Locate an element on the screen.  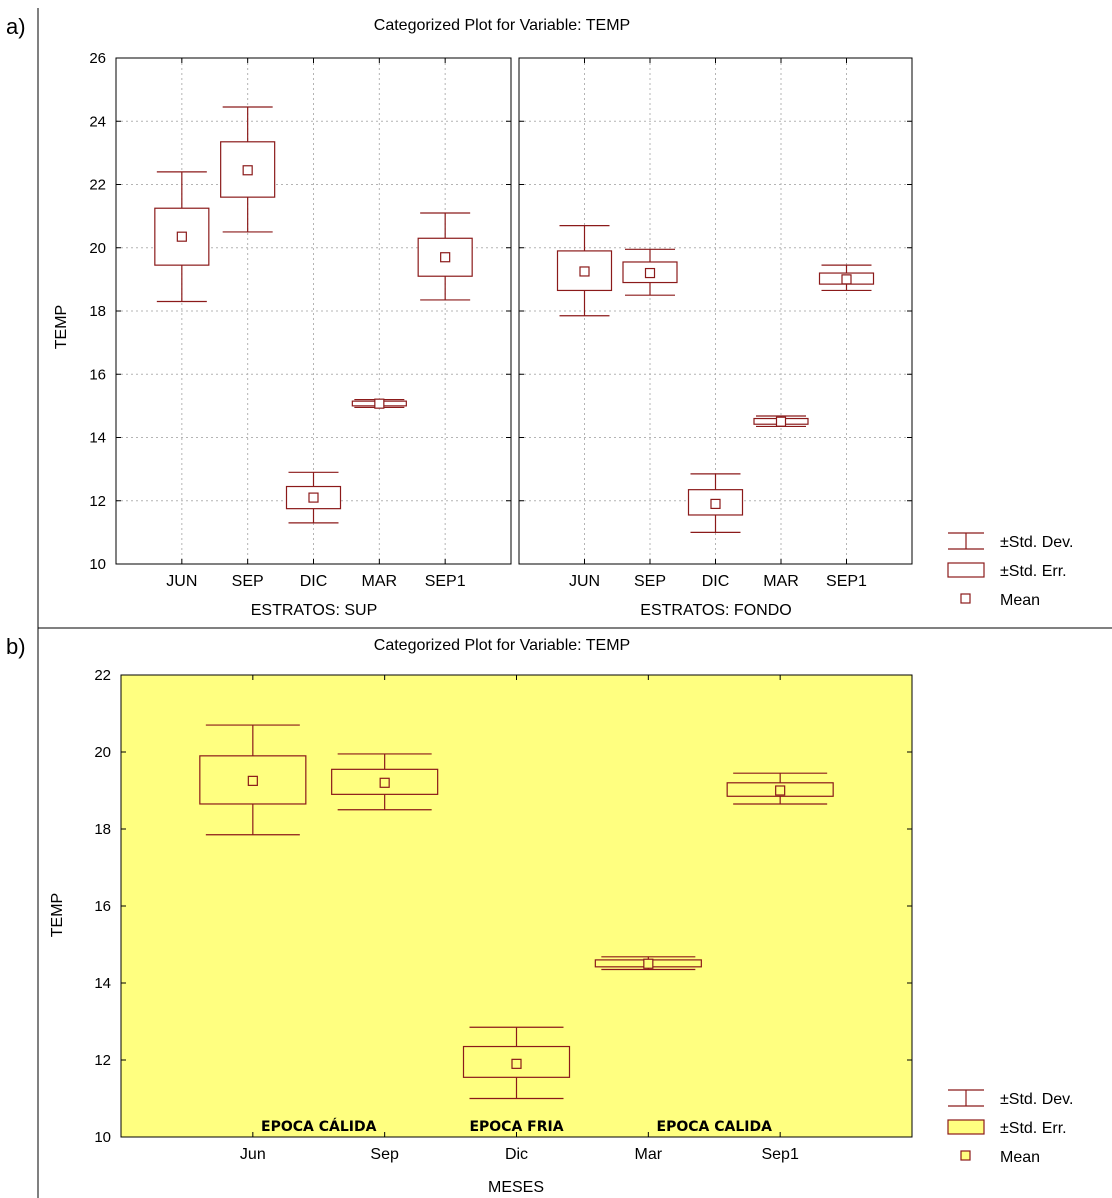
panel-a-left-xtick-label-0: JUN is located at coordinates (181, 581).